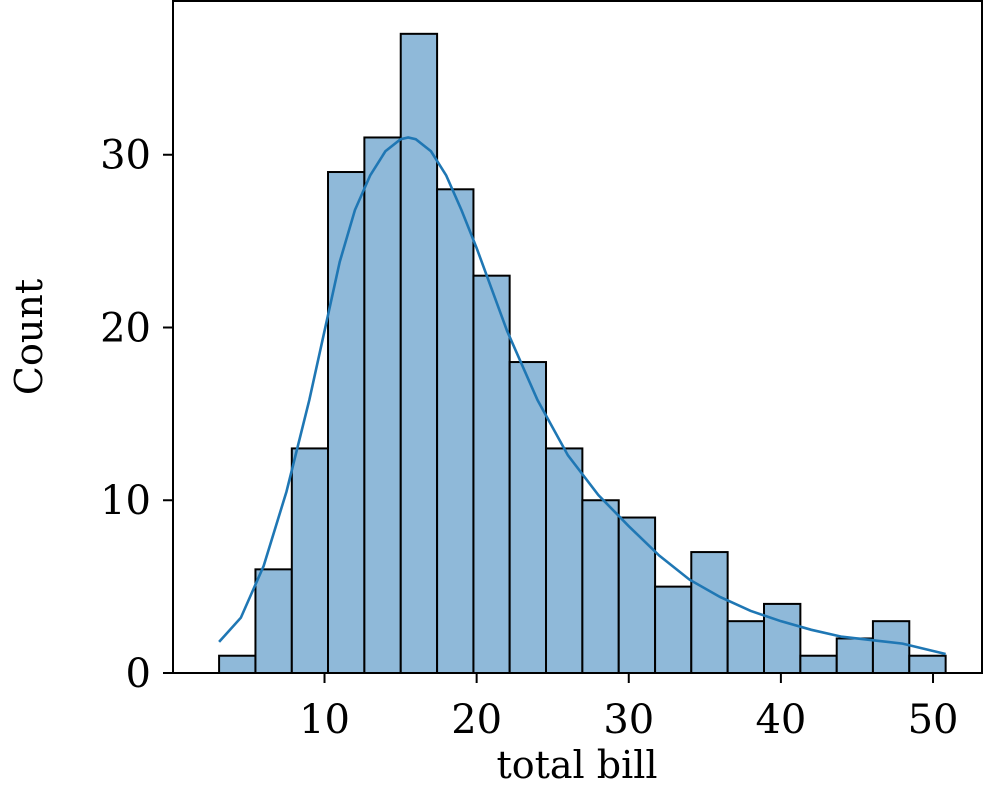 The image size is (984, 793). What do you see at coordinates (138, 674) in the screenshot?
I see `y-tick-label: 0` at bounding box center [138, 674].